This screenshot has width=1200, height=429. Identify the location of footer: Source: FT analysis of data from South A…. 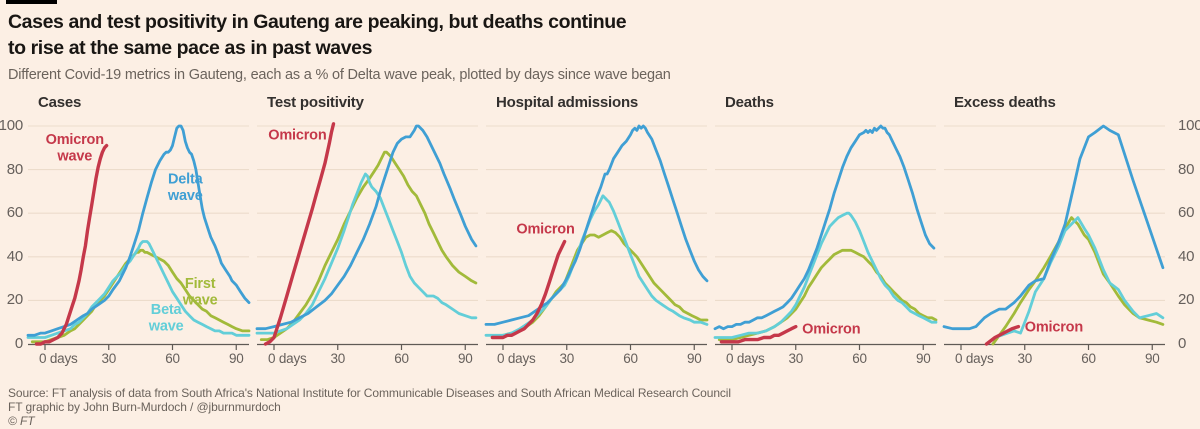
(369, 407).